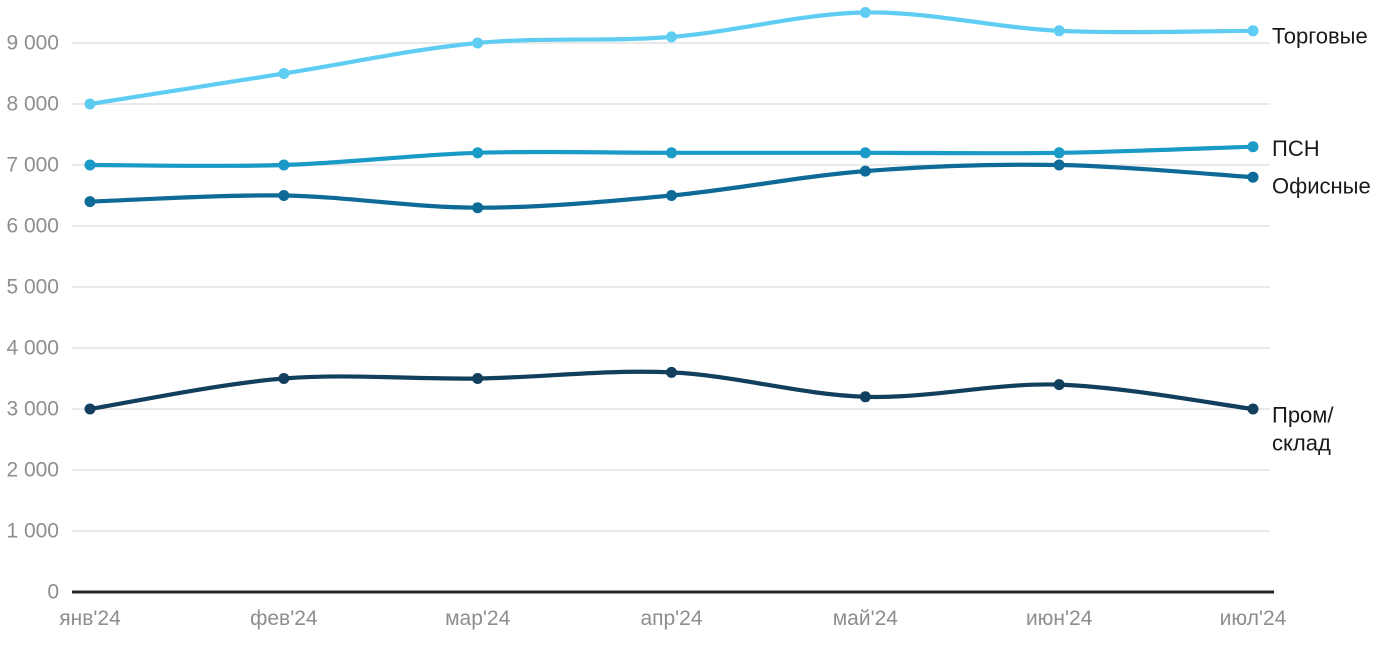 The height and width of the screenshot is (650, 1400). I want to click on data-point-псн-май-24, so click(865, 153).